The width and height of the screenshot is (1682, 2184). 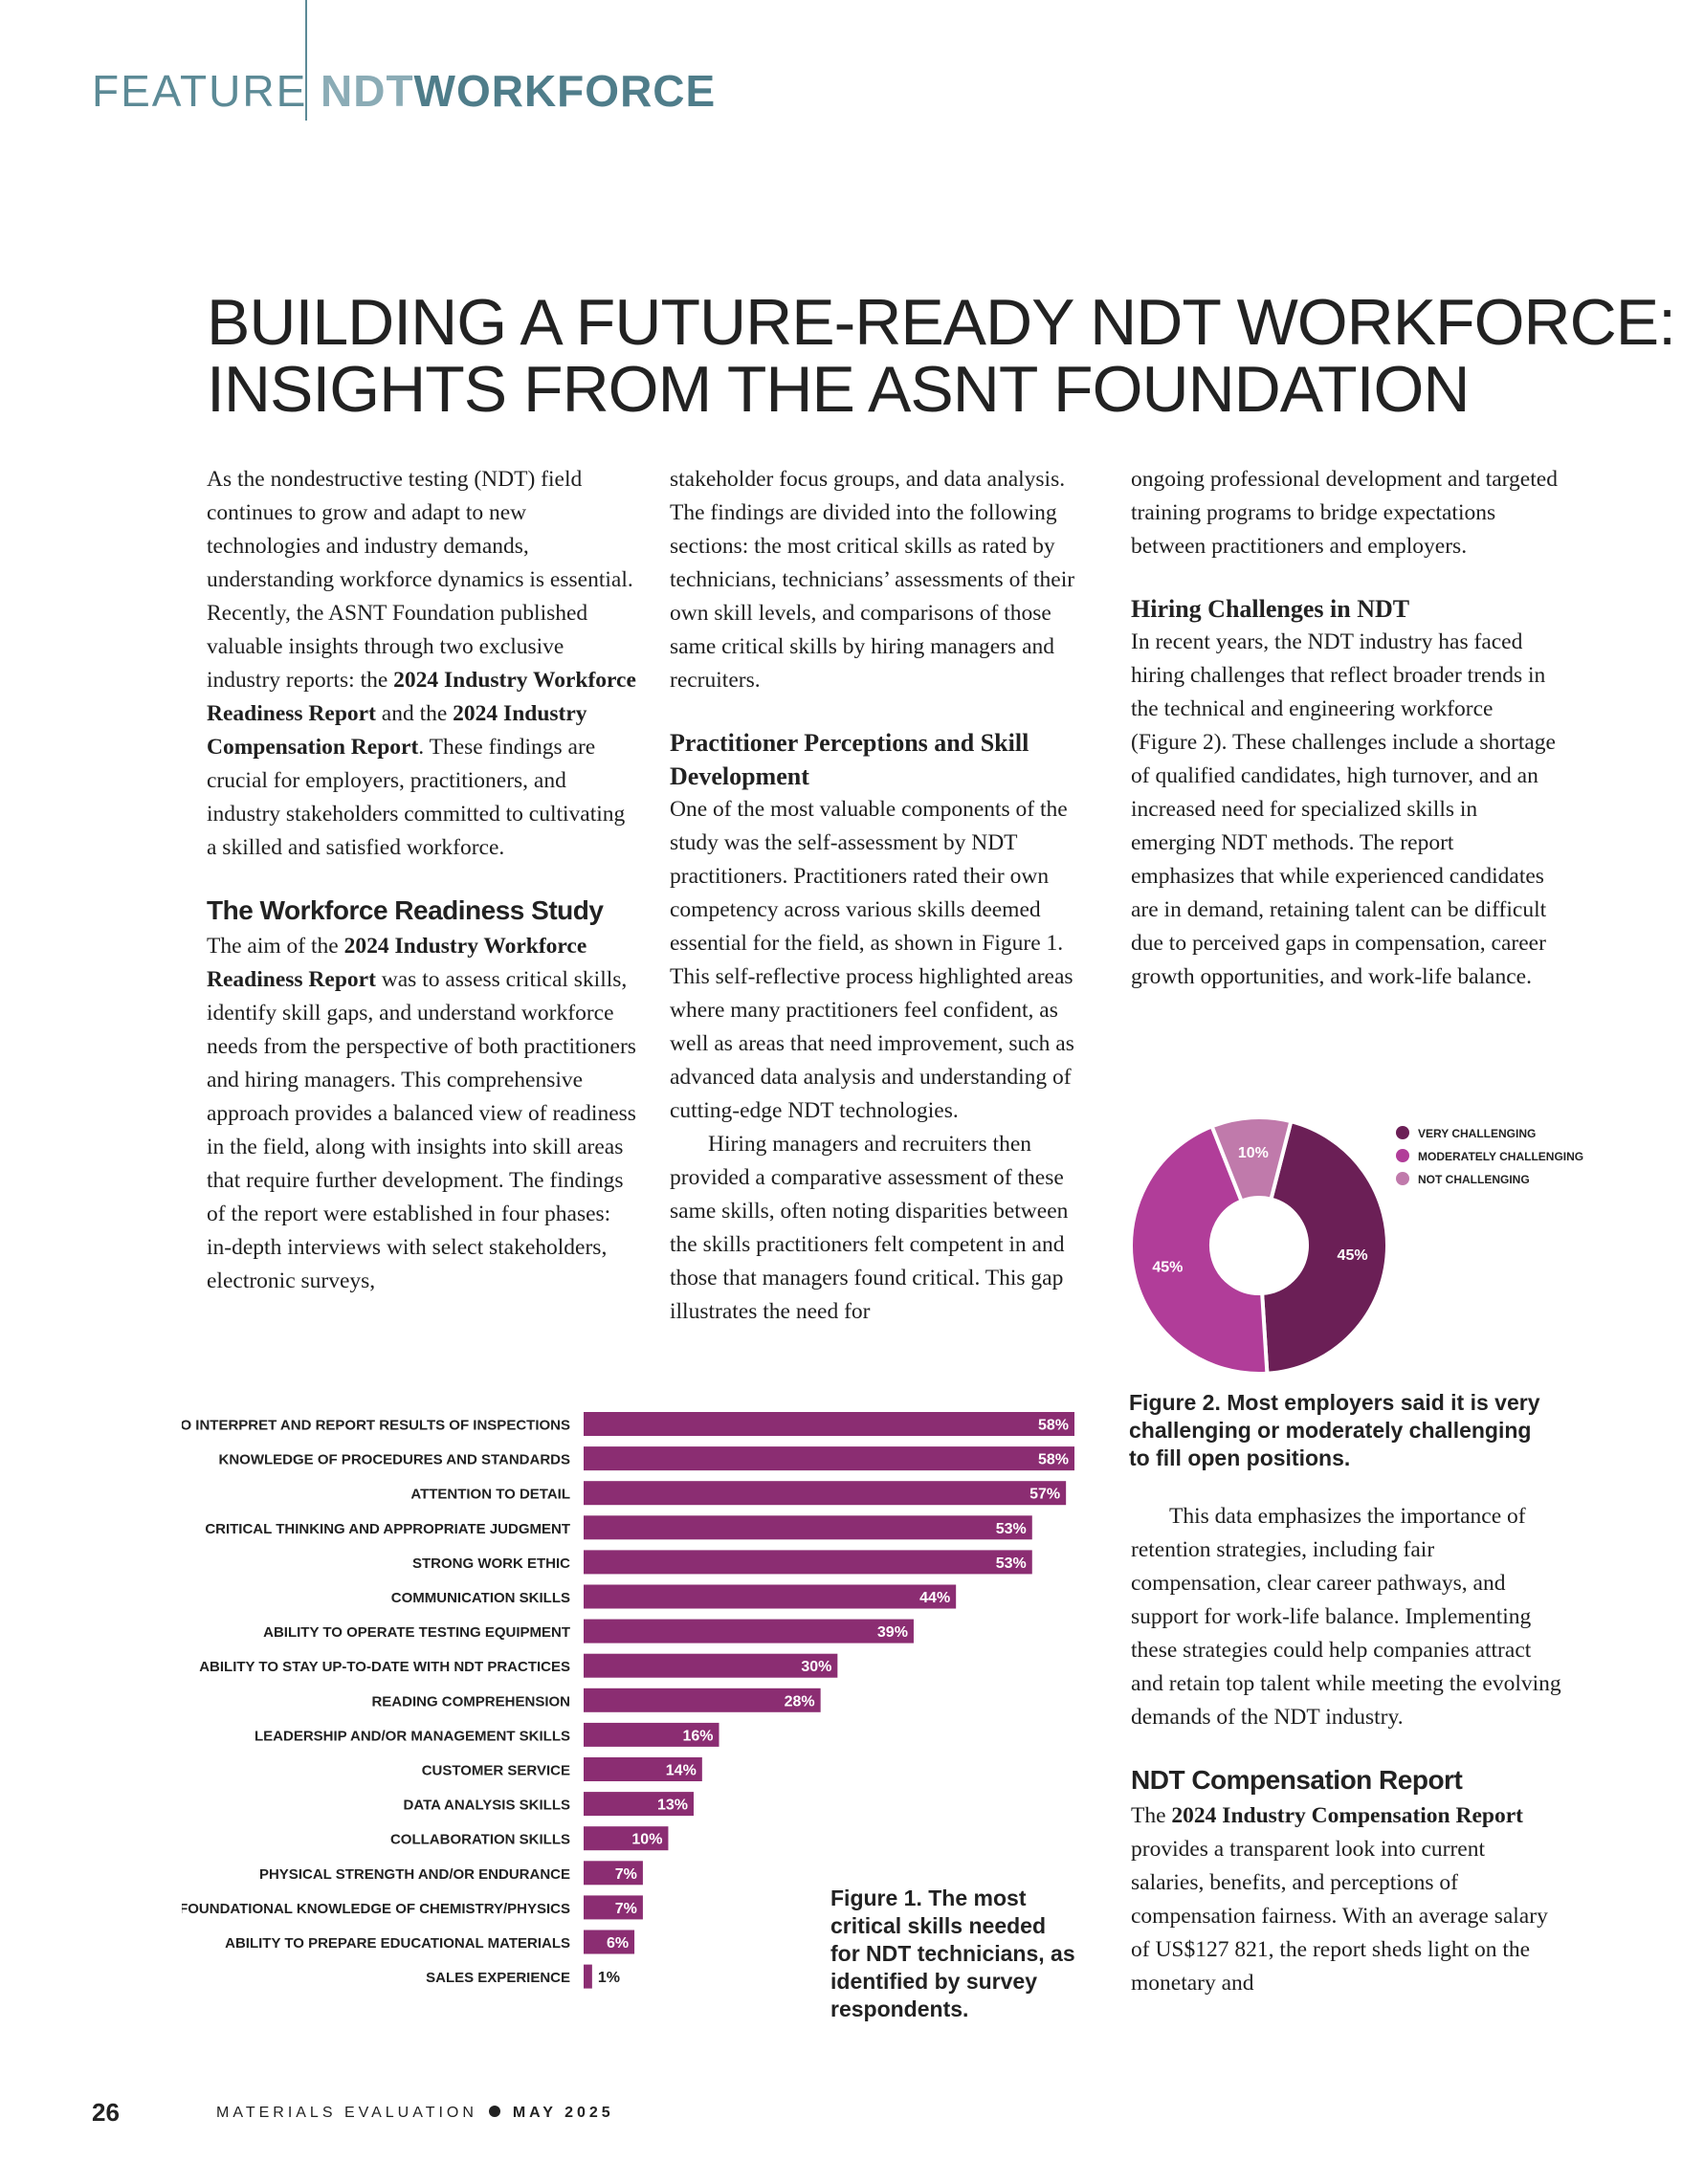 What do you see at coordinates (470, 1702) in the screenshot?
I see `bar-category-label: READING COMPREHENSION` at bounding box center [470, 1702].